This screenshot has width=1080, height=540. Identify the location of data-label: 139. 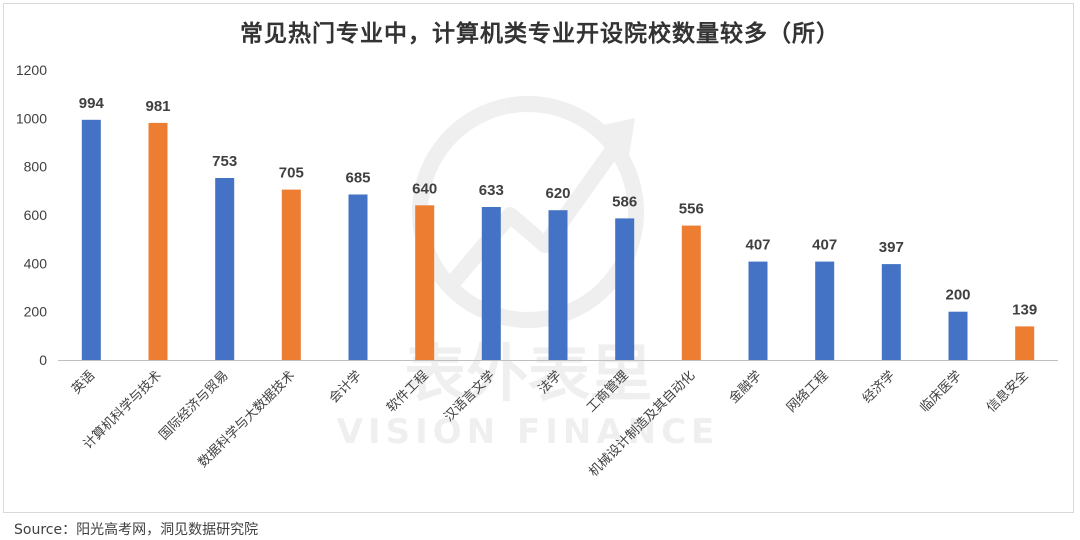
(1024, 309).